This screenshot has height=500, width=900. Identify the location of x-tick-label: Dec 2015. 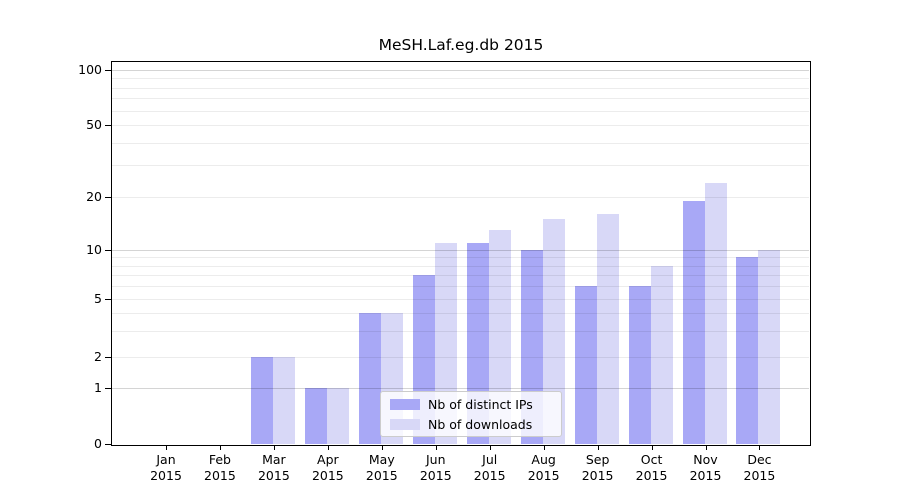
(759, 467).